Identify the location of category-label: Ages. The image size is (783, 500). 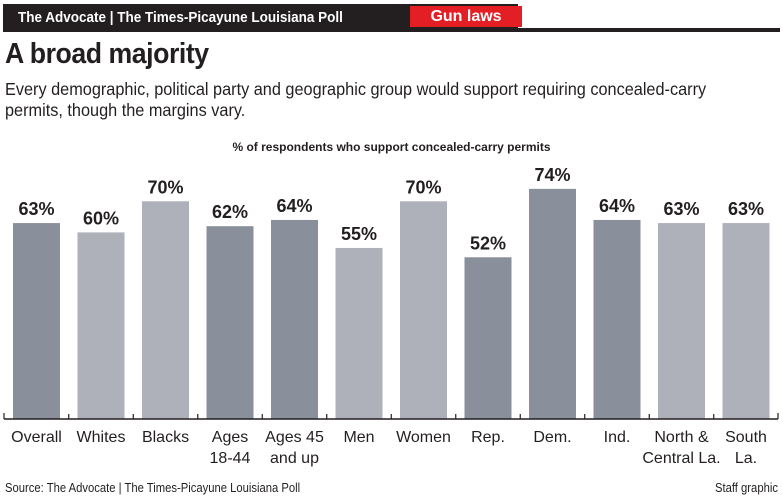
(230, 437).